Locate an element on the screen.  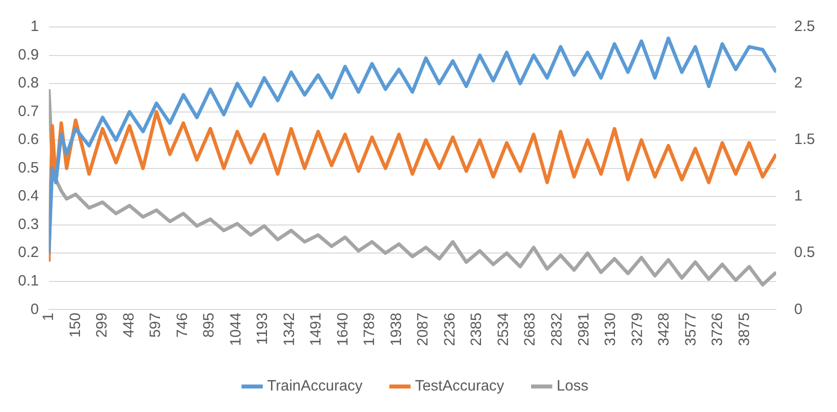
x-tick-label: 1789 is located at coordinates (369, 329).